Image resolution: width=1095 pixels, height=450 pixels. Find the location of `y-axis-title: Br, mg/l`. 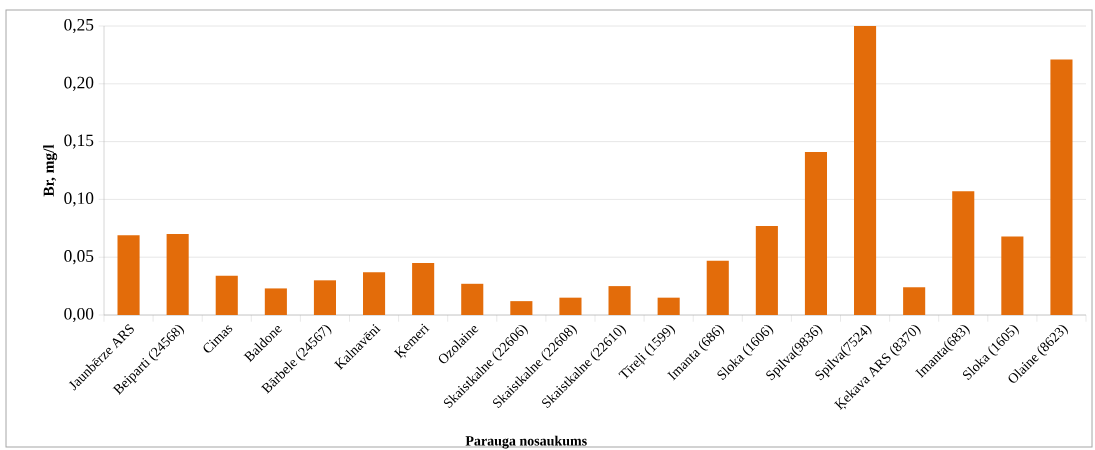

y-axis-title: Br, mg/l is located at coordinates (50, 170).